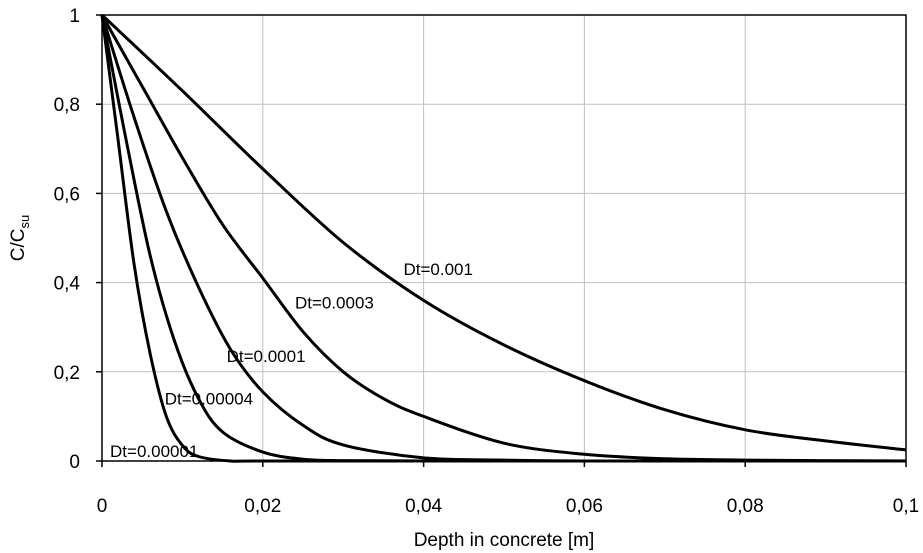 The height and width of the screenshot is (553, 923). Describe the element at coordinates (584, 506) in the screenshot. I see `x-tick-label: 0,06` at that location.